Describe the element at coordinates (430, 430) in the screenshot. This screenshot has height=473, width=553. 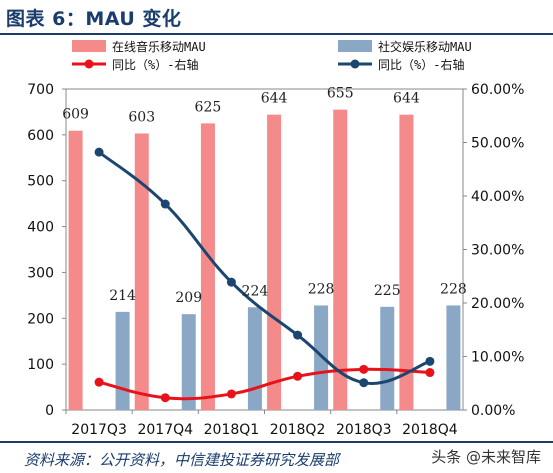
I see `x-axis-label: 2018Q4` at that location.